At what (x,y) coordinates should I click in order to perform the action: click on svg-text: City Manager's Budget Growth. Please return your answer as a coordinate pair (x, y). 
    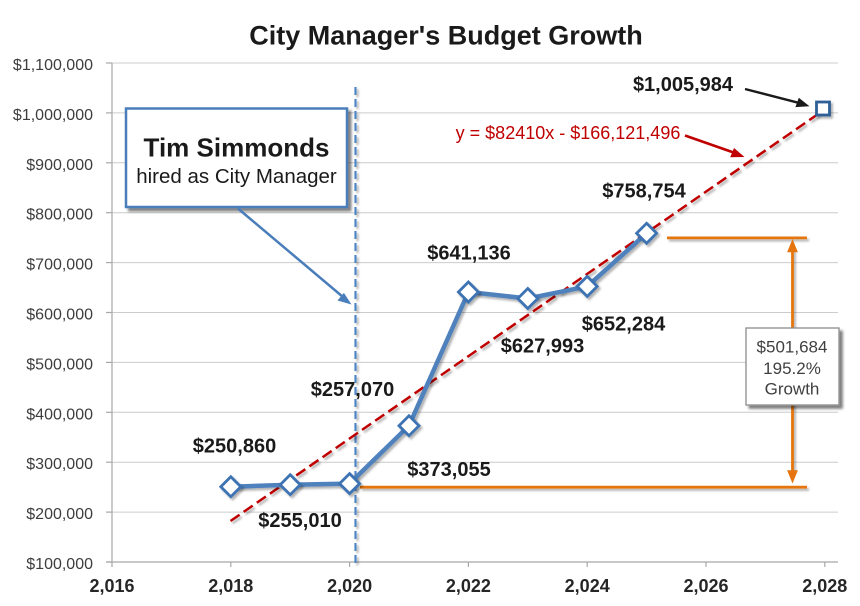
    Looking at the image, I should click on (445, 36).